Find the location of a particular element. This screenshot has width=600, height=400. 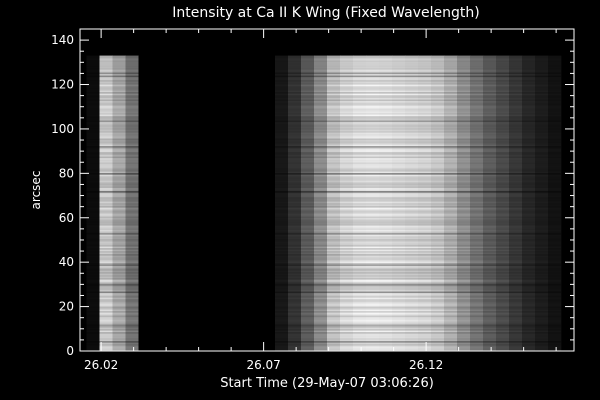

y-tick-label: 140 is located at coordinates (62, 40).